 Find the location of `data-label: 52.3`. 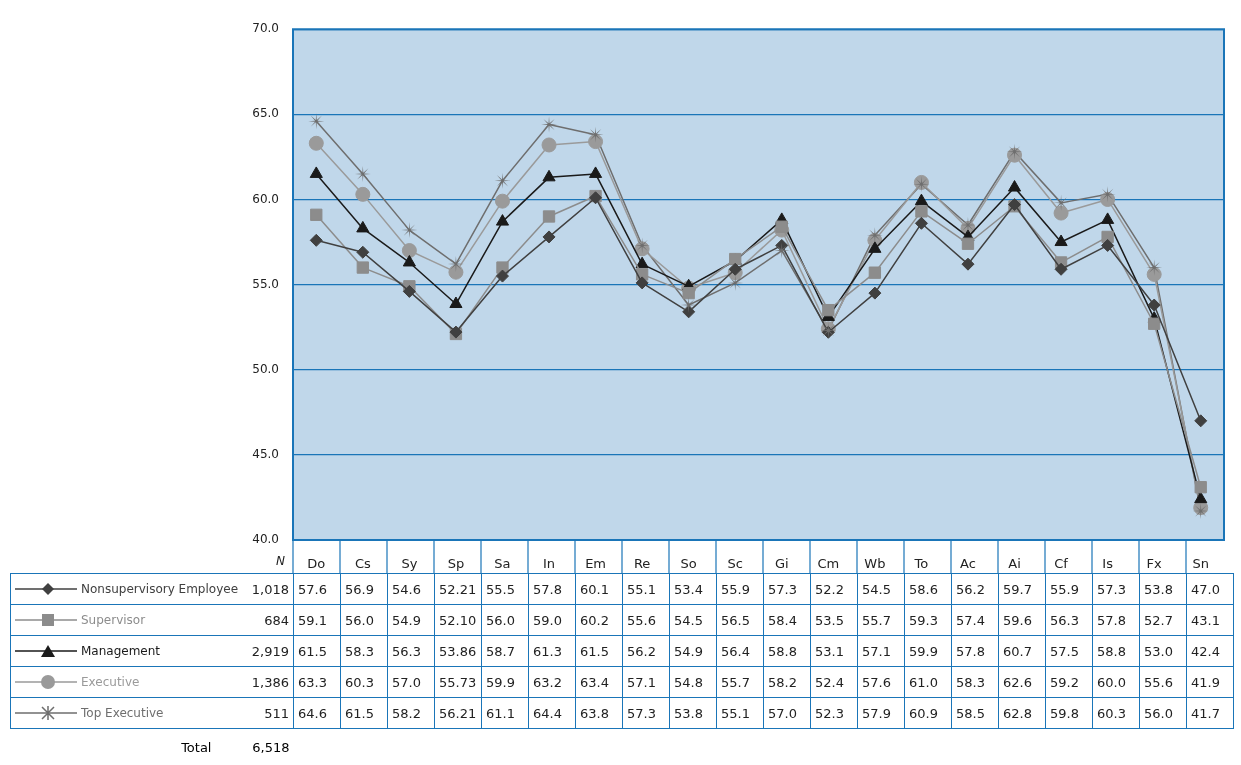

data-label: 52.3 is located at coordinates (834, 713).